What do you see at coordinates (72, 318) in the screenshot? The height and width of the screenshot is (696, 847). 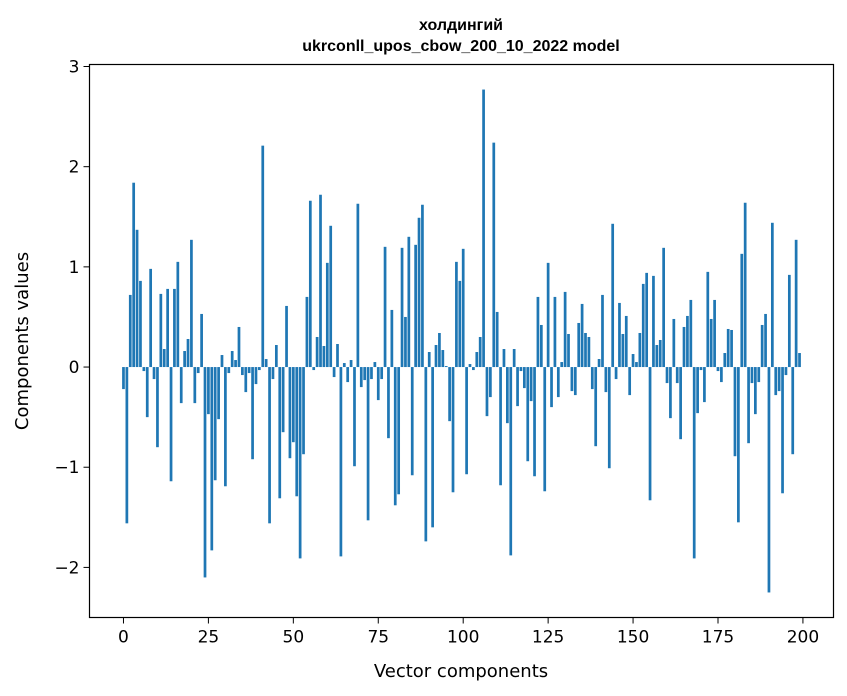 I see `y-axis-ticks: −2 −1 0 1 2 3` at bounding box center [72, 318].